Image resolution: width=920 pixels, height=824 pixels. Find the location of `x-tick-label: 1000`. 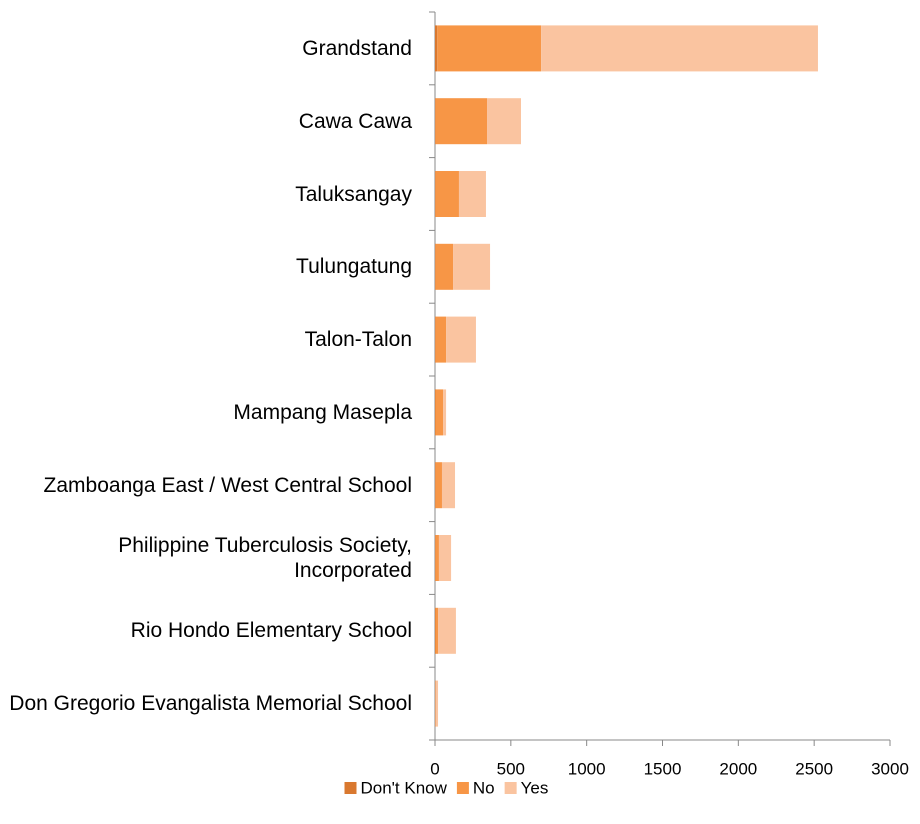

x-tick-label: 1000 is located at coordinates (587, 768).